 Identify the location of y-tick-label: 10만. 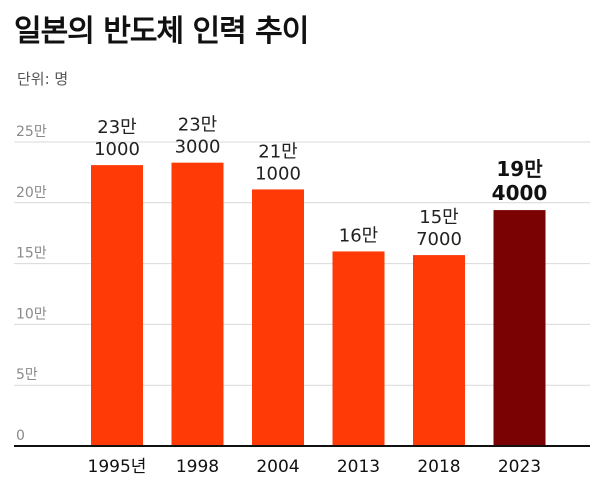
(31, 314).